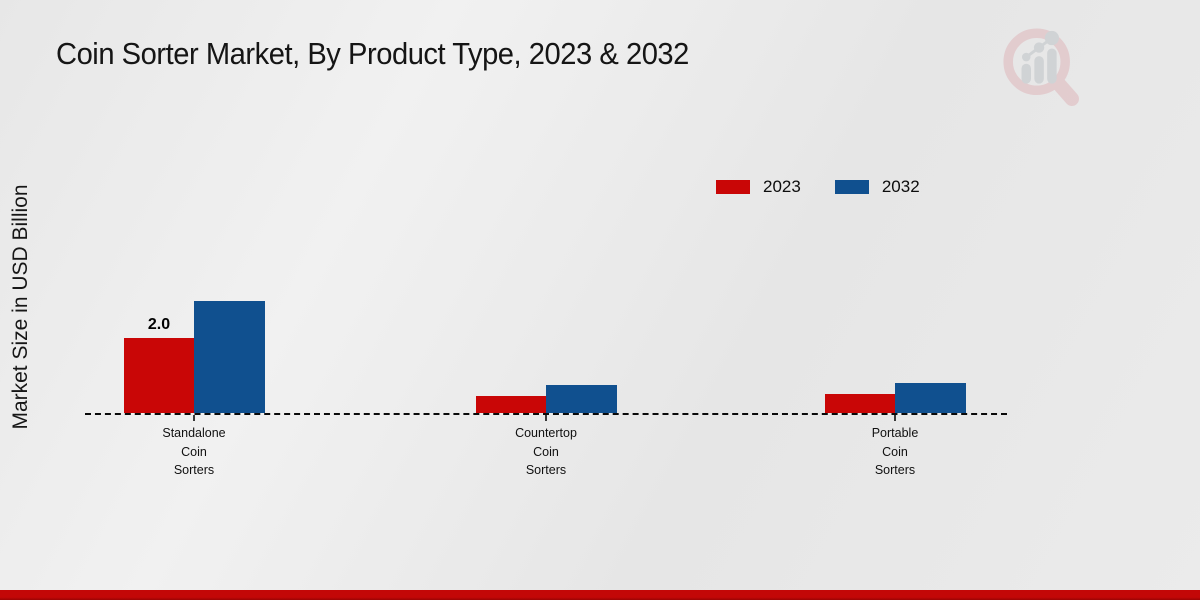 The height and width of the screenshot is (600, 1200). What do you see at coordinates (877, 187) in the screenshot?
I see `legend-item-2032: 2032` at bounding box center [877, 187].